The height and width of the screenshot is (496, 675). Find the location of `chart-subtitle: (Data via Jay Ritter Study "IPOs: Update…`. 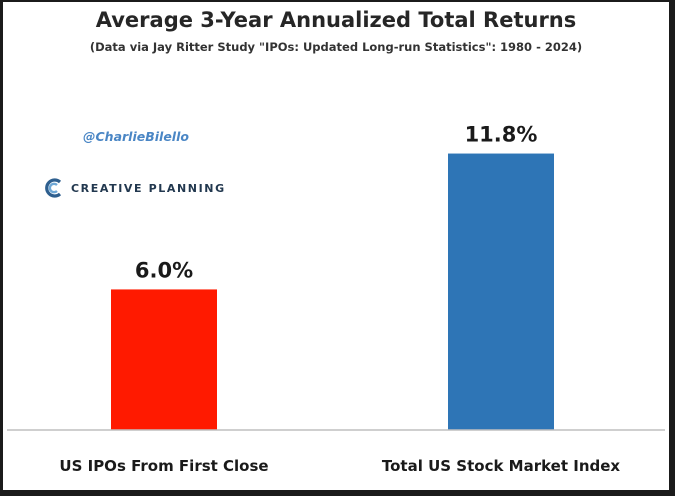

chart-subtitle: (Data via Jay Ritter Study "IPOs: Update… is located at coordinates (336, 47).